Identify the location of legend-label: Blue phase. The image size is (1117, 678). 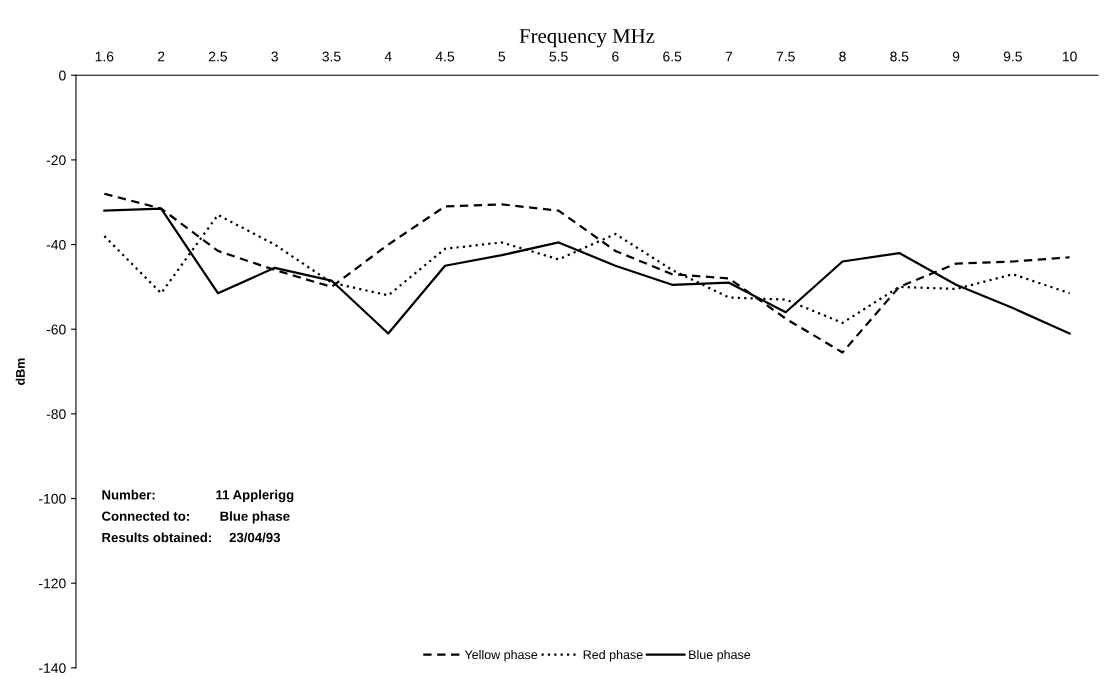
(720, 655).